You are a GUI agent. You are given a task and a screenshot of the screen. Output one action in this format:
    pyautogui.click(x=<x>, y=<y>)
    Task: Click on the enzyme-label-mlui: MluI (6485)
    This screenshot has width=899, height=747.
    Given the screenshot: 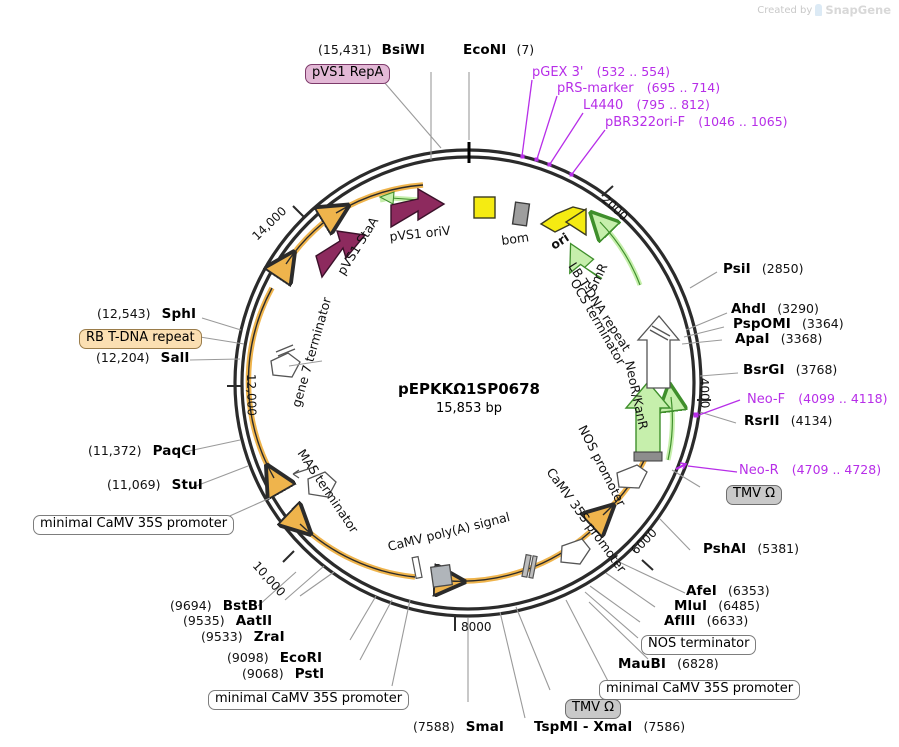 What is the action you would take?
    pyautogui.click(x=717, y=606)
    